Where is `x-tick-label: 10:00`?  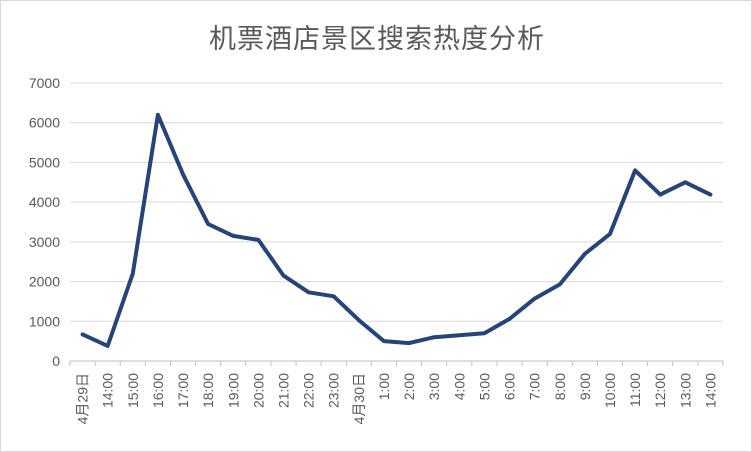 x-tick-label: 10:00 is located at coordinates (610, 390).